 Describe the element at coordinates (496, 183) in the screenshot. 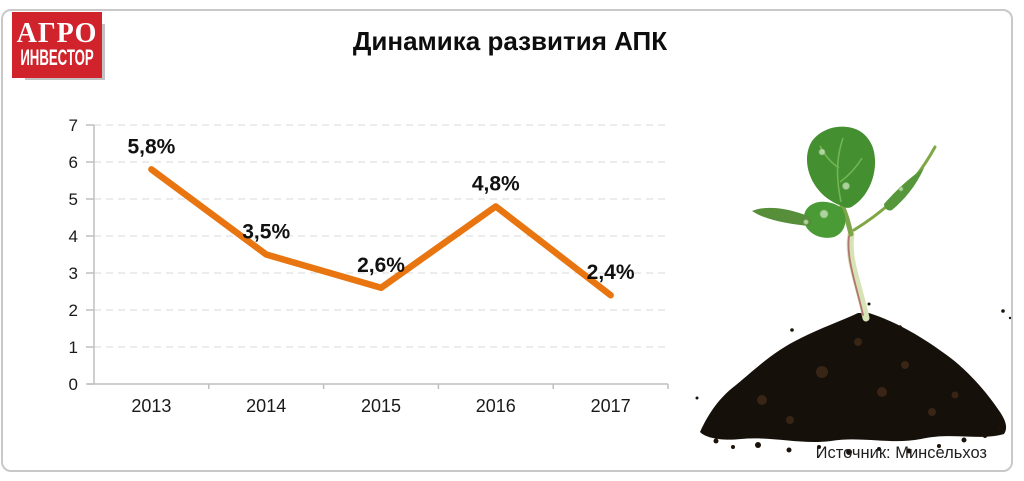

I see `data-label: 4,8%` at that location.